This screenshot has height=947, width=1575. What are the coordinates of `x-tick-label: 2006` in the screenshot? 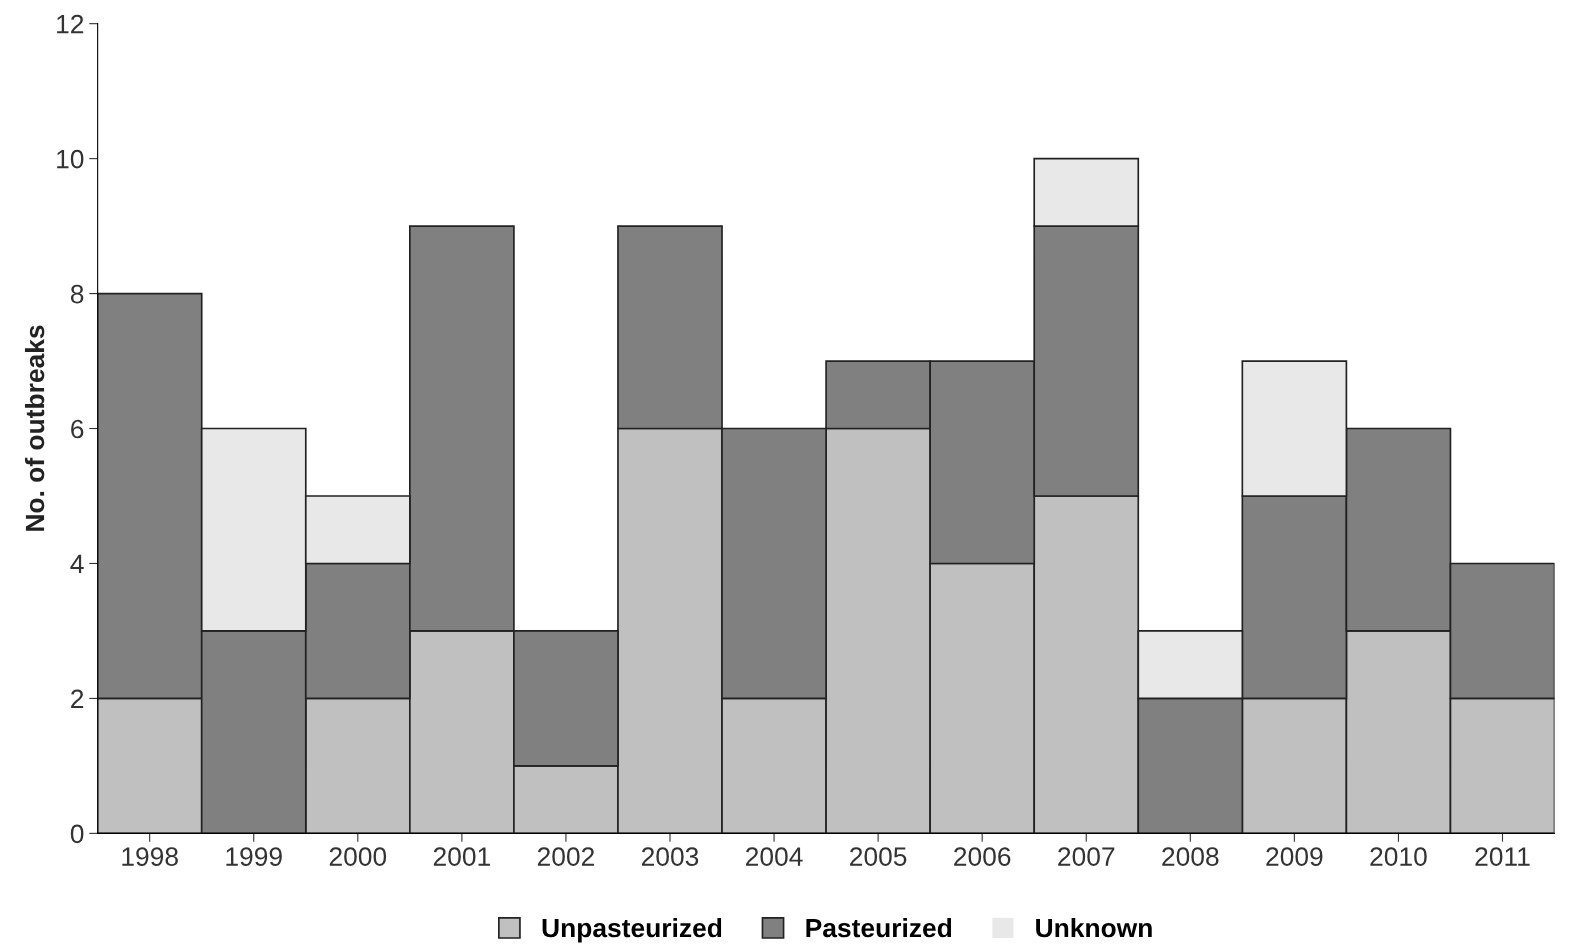 It's located at (982, 856).